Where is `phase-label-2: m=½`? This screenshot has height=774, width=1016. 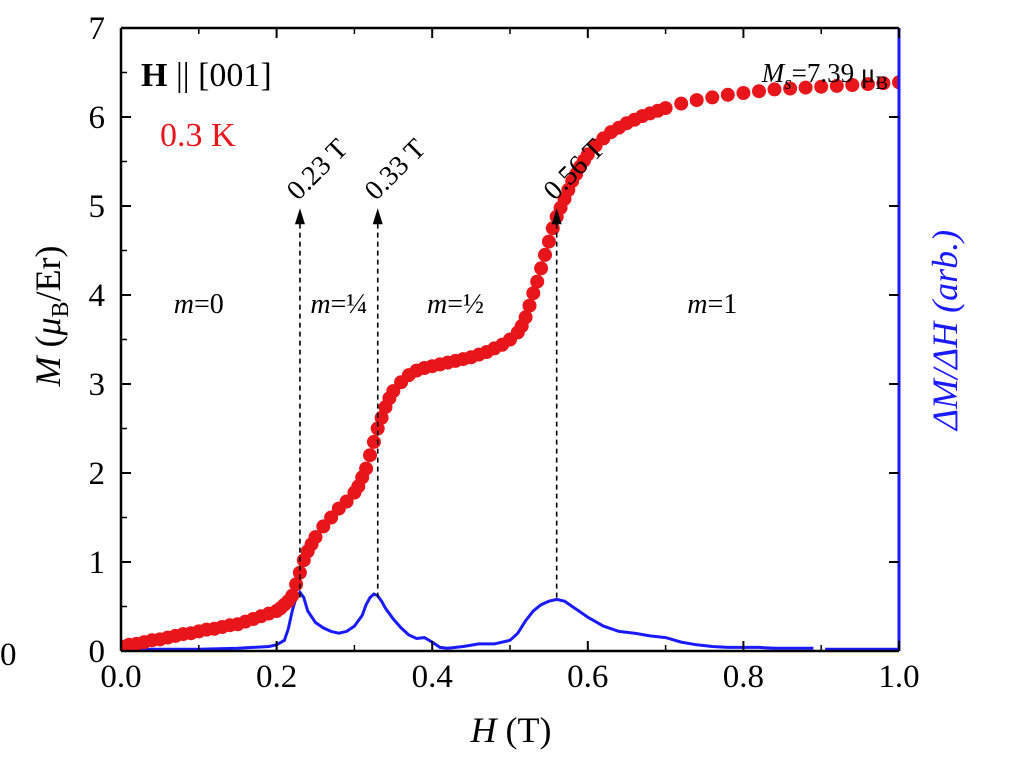 phase-label-2: m=½ is located at coordinates (455, 304).